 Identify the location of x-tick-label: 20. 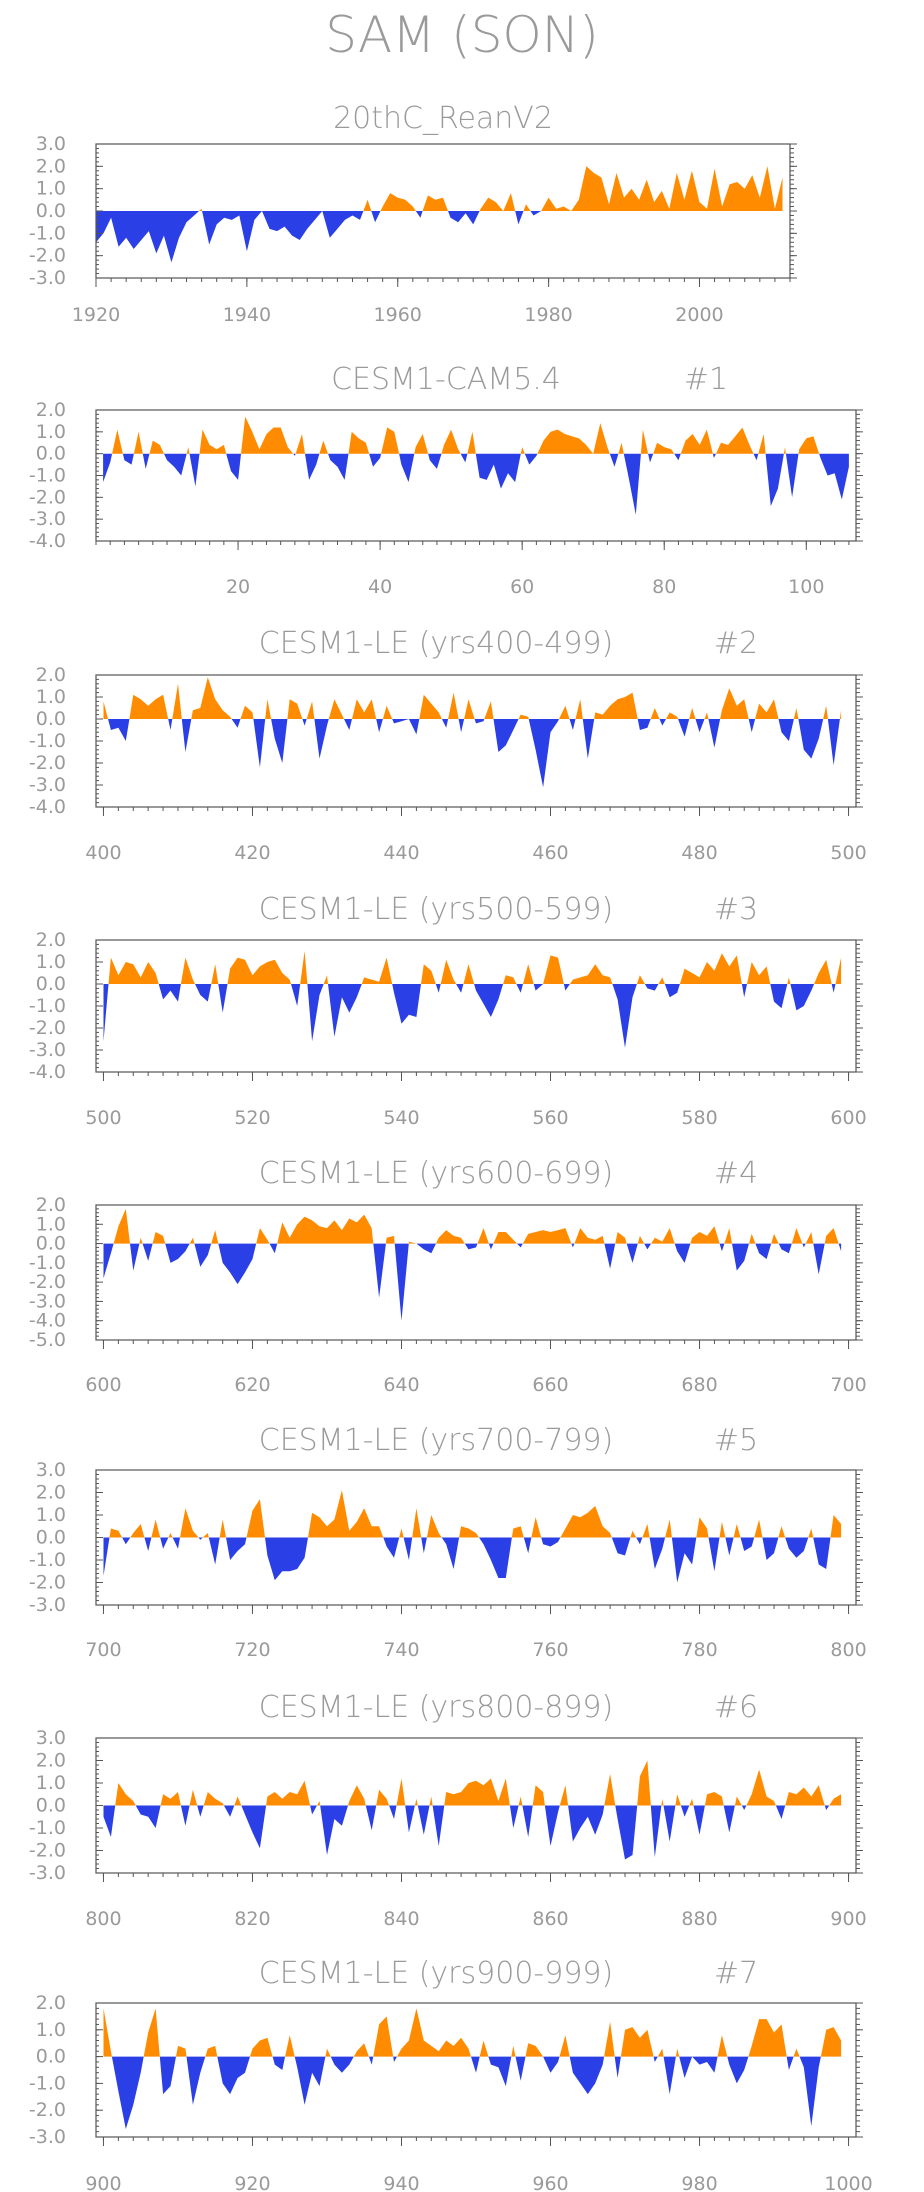
(238, 587).